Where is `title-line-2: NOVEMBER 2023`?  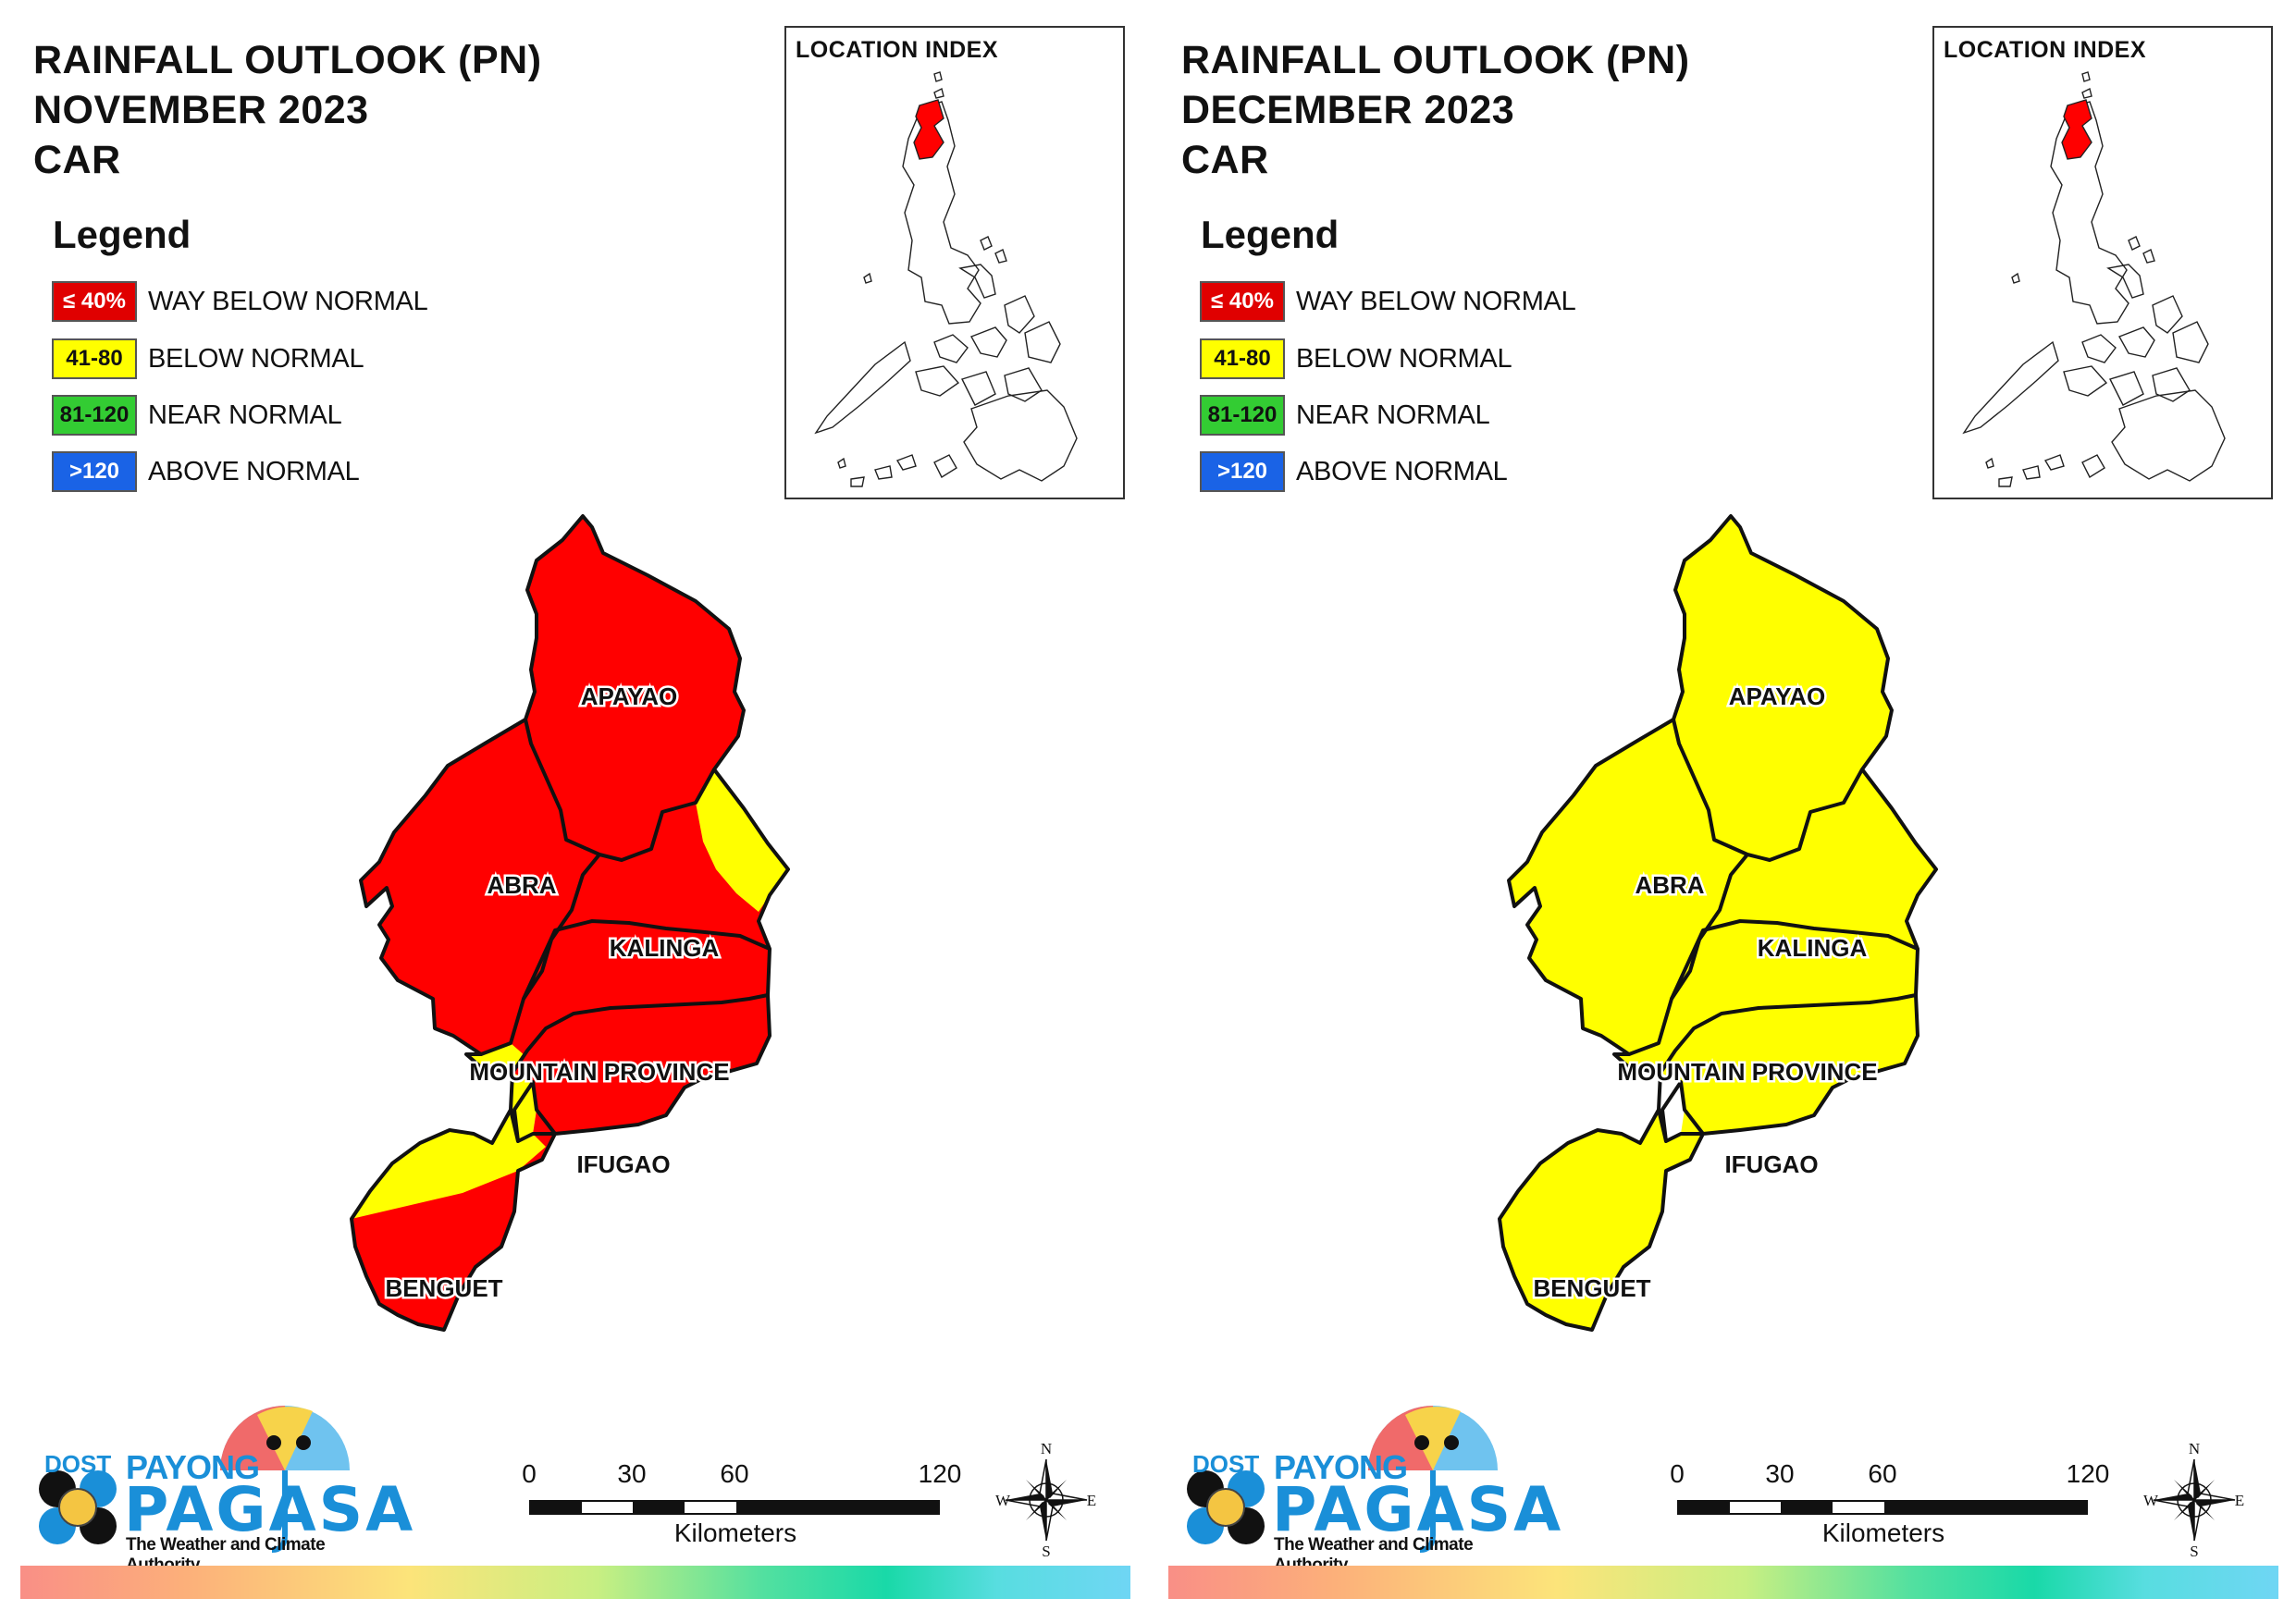
title-line-2: NOVEMBER 2023 is located at coordinates (201, 110).